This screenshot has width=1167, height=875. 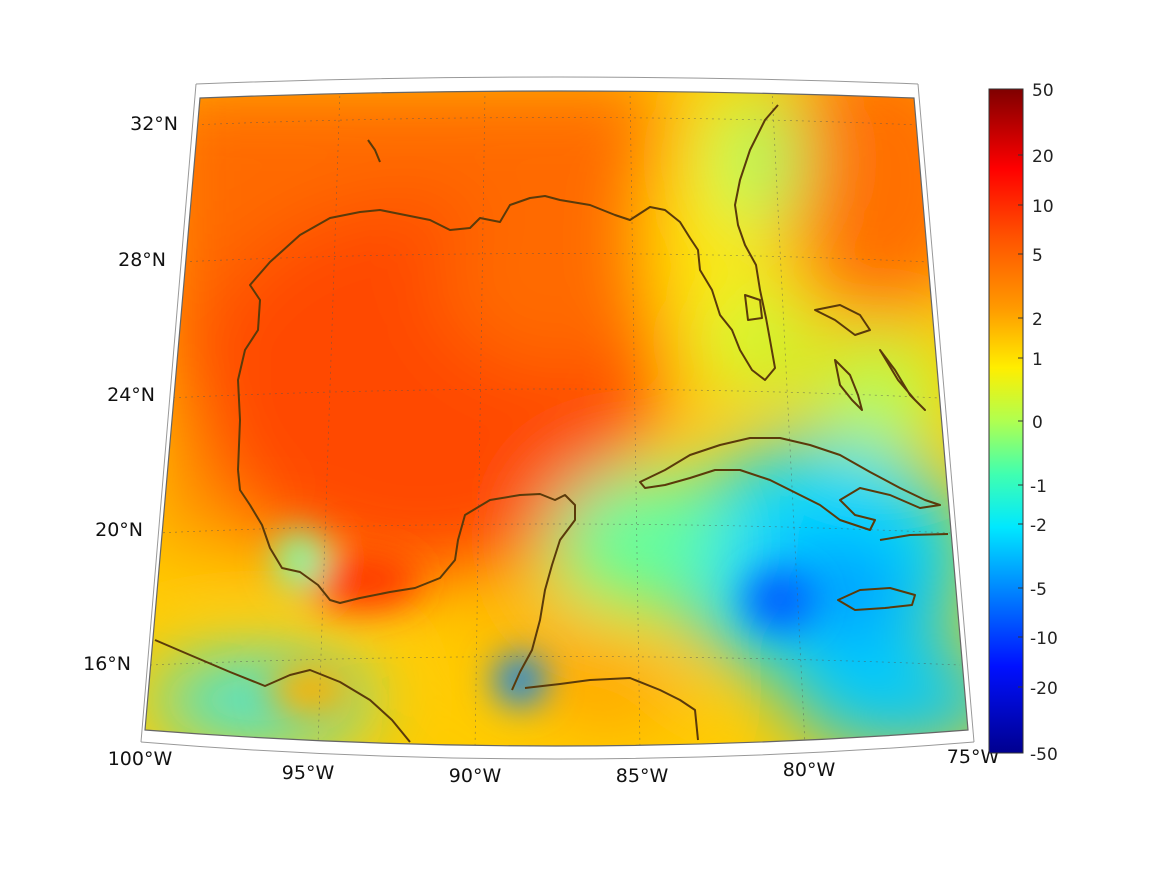 I want to click on colorbar-label-10: 10, so click(x=1043, y=207).